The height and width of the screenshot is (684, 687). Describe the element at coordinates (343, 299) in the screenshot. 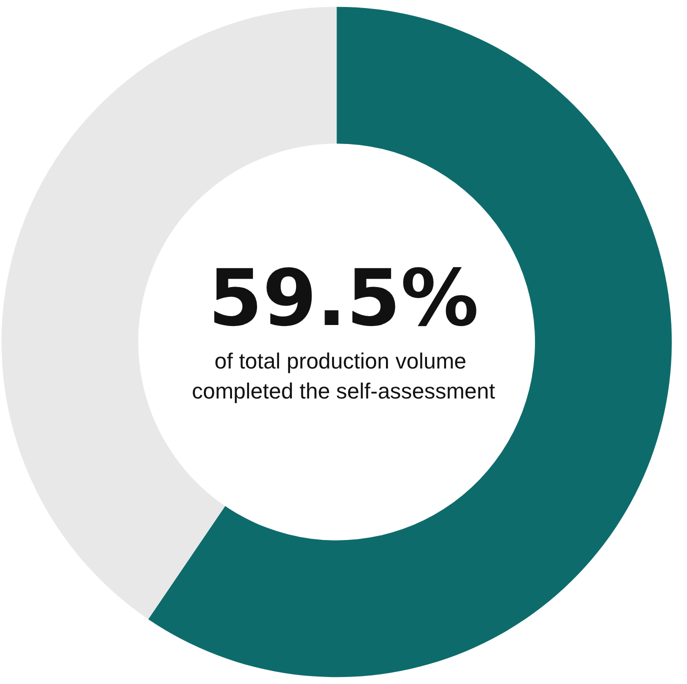

I see `text: 59.5%` at that location.